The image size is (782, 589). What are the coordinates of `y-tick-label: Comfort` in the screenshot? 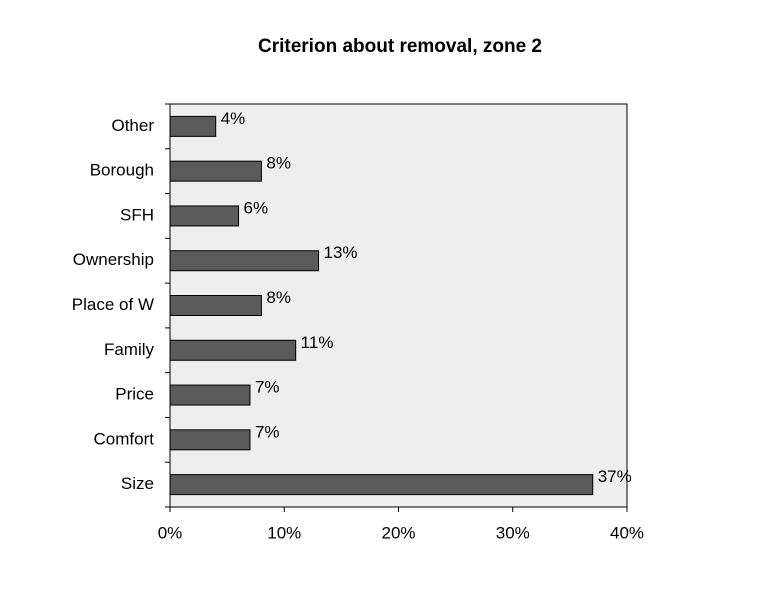 It's located at (124, 438).